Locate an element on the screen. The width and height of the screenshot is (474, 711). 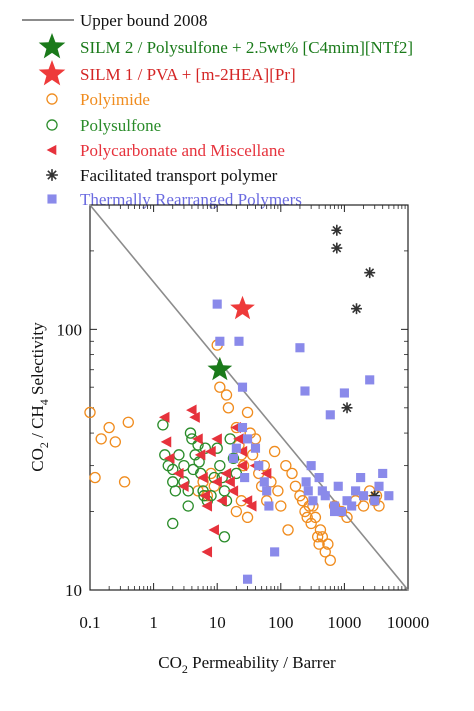
legend-label-4: Polysulfone is located at coordinates (120, 125).